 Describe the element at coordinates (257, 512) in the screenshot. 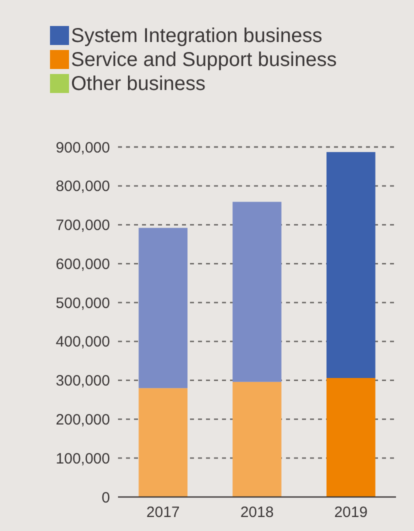

I see `x-tick-label: 2018` at that location.